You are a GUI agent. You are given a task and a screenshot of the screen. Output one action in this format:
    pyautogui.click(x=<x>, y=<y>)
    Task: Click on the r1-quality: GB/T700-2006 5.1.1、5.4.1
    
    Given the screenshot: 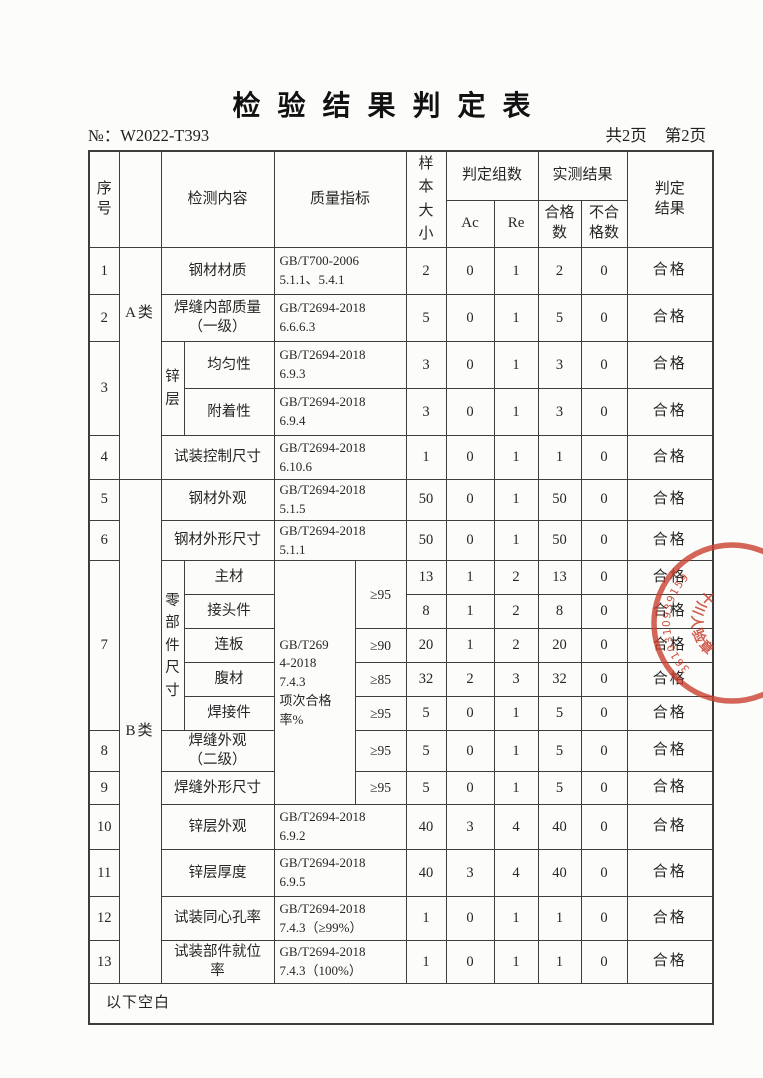 What is the action you would take?
    pyautogui.click(x=340, y=271)
    